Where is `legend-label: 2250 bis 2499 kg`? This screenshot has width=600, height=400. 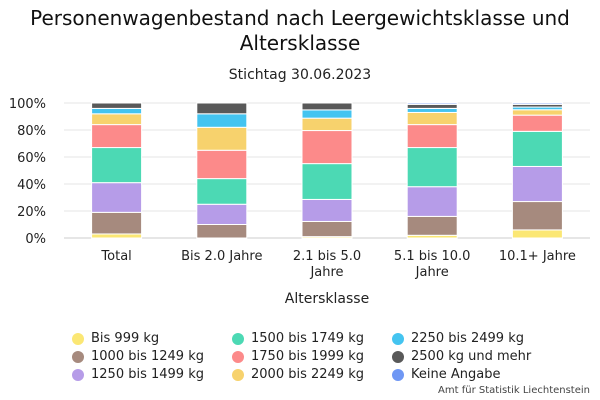
legend-label: 2250 bis 2499 kg is located at coordinates (467, 338).